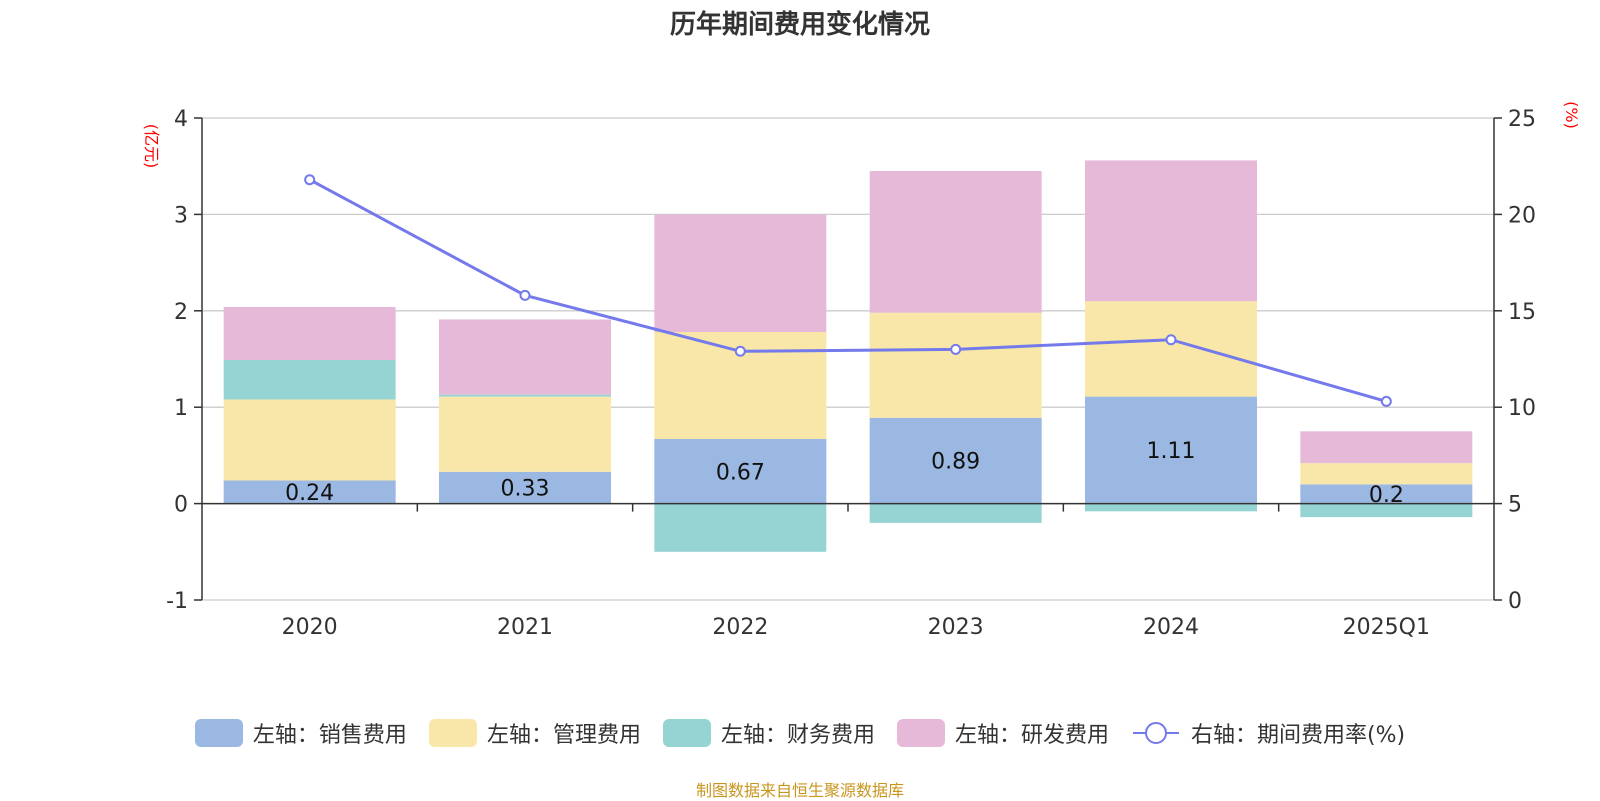  Describe the element at coordinates (797, 735) in the screenshot. I see `legend-label-finance: 左轴：财务费用` at that location.